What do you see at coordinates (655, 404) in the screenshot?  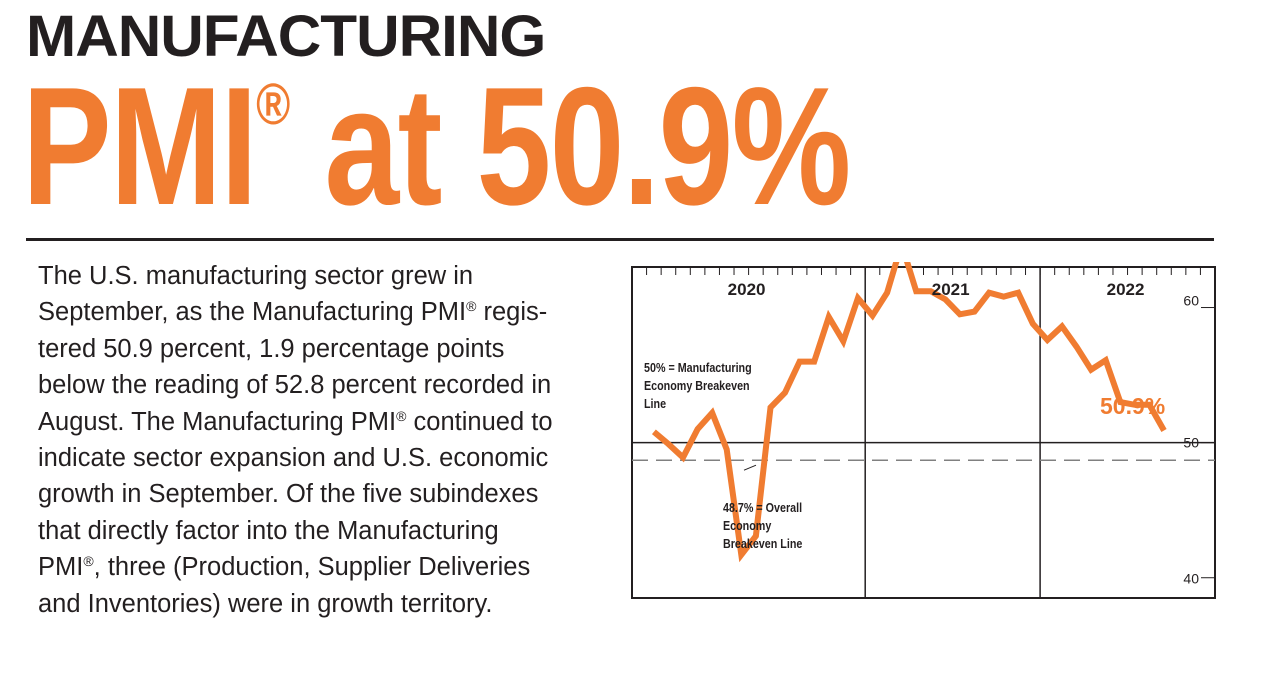 I see `reference-line-label: Line` at bounding box center [655, 404].